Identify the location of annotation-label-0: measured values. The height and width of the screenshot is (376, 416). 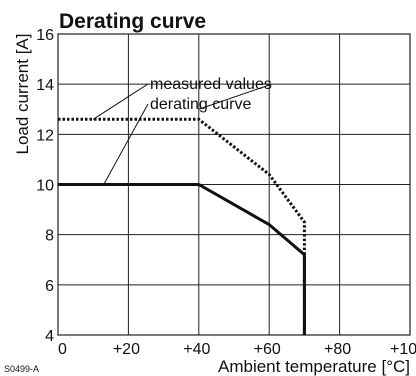
(211, 84).